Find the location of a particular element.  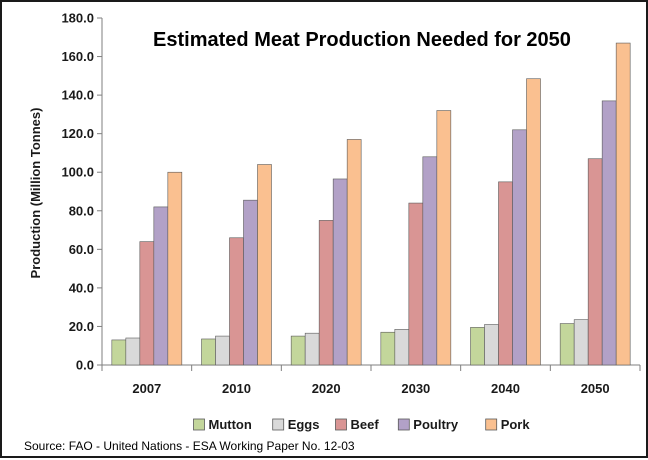

x-tick-label: 2010 is located at coordinates (236, 388).